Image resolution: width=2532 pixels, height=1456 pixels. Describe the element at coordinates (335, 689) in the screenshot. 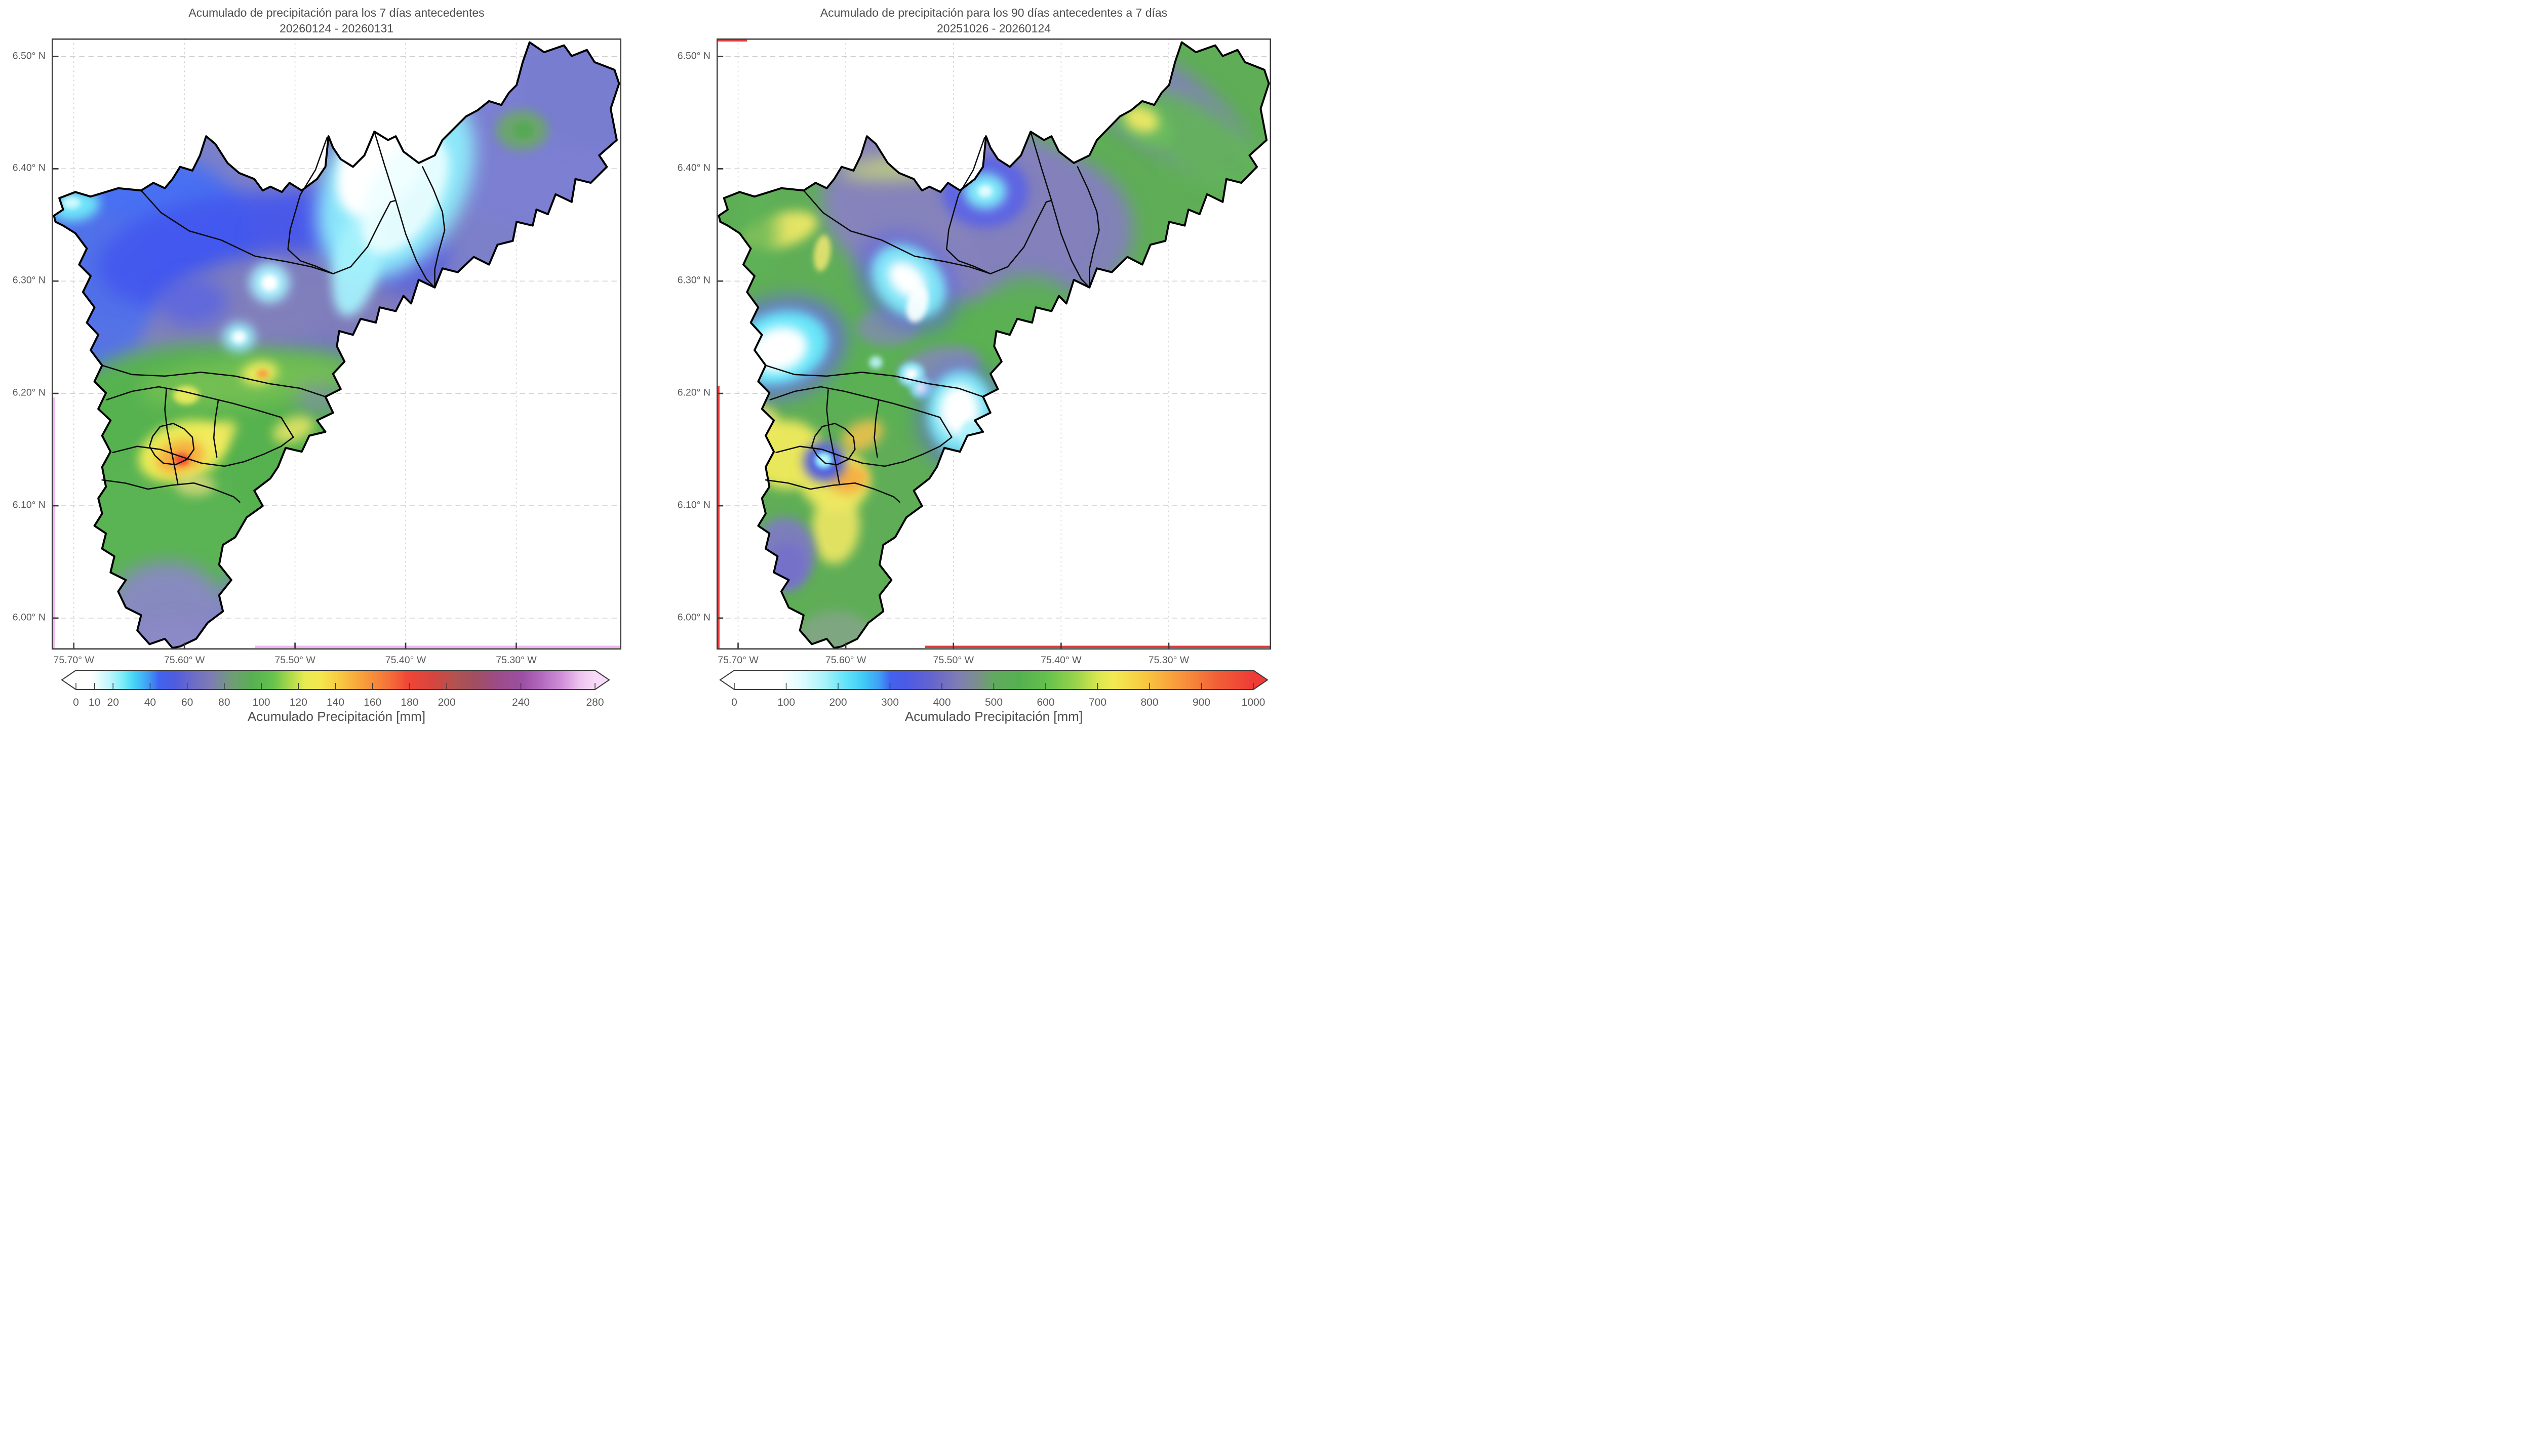

I see `colorbar: 0 10 20 40 60 80 100 120 140 160 180 200 240 280` at that location.